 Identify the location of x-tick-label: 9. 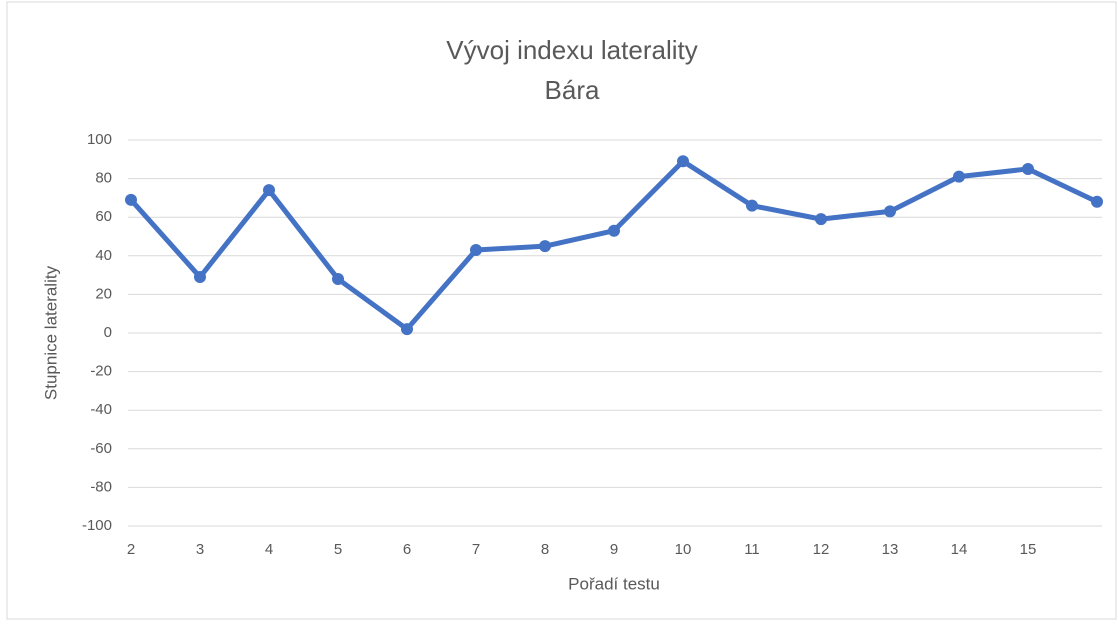
(614, 549).